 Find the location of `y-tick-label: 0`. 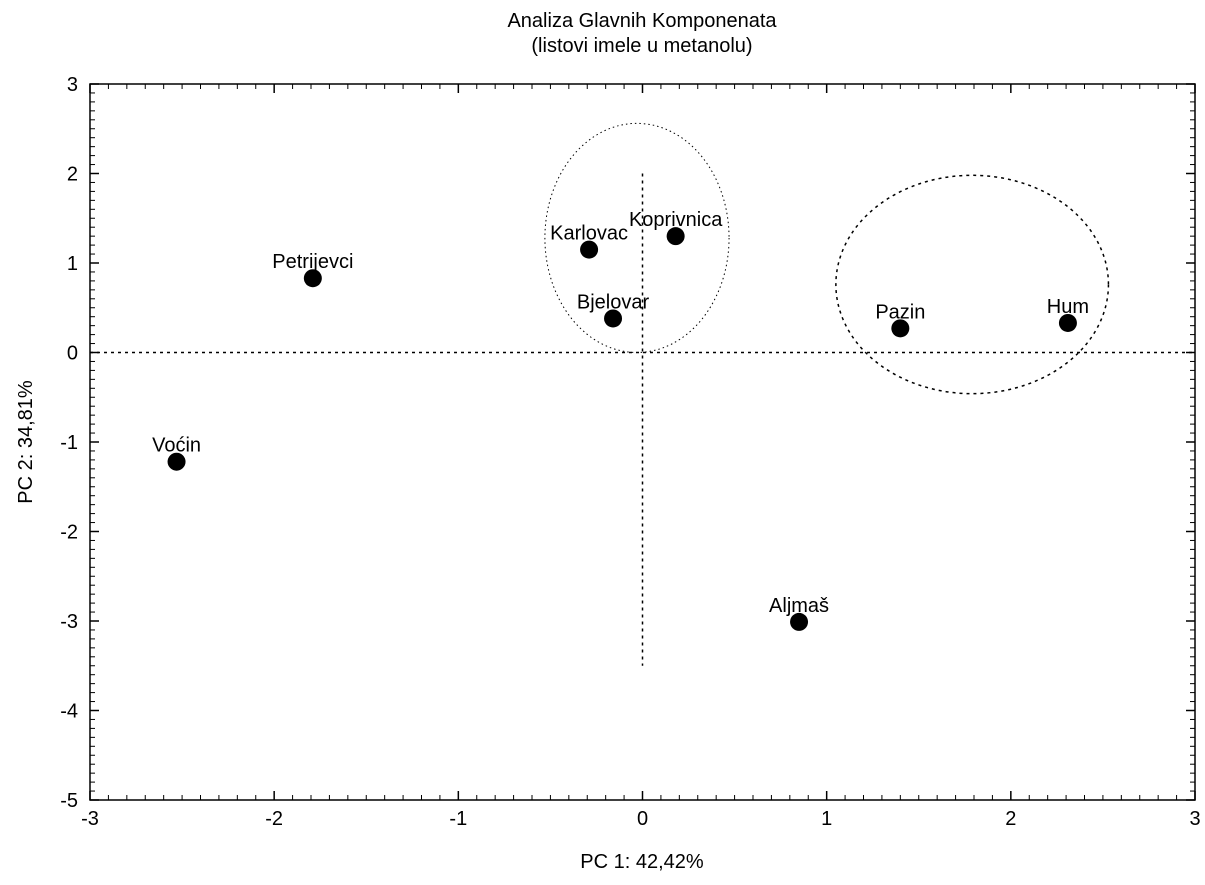

y-tick-label: 0 is located at coordinates (72, 354).